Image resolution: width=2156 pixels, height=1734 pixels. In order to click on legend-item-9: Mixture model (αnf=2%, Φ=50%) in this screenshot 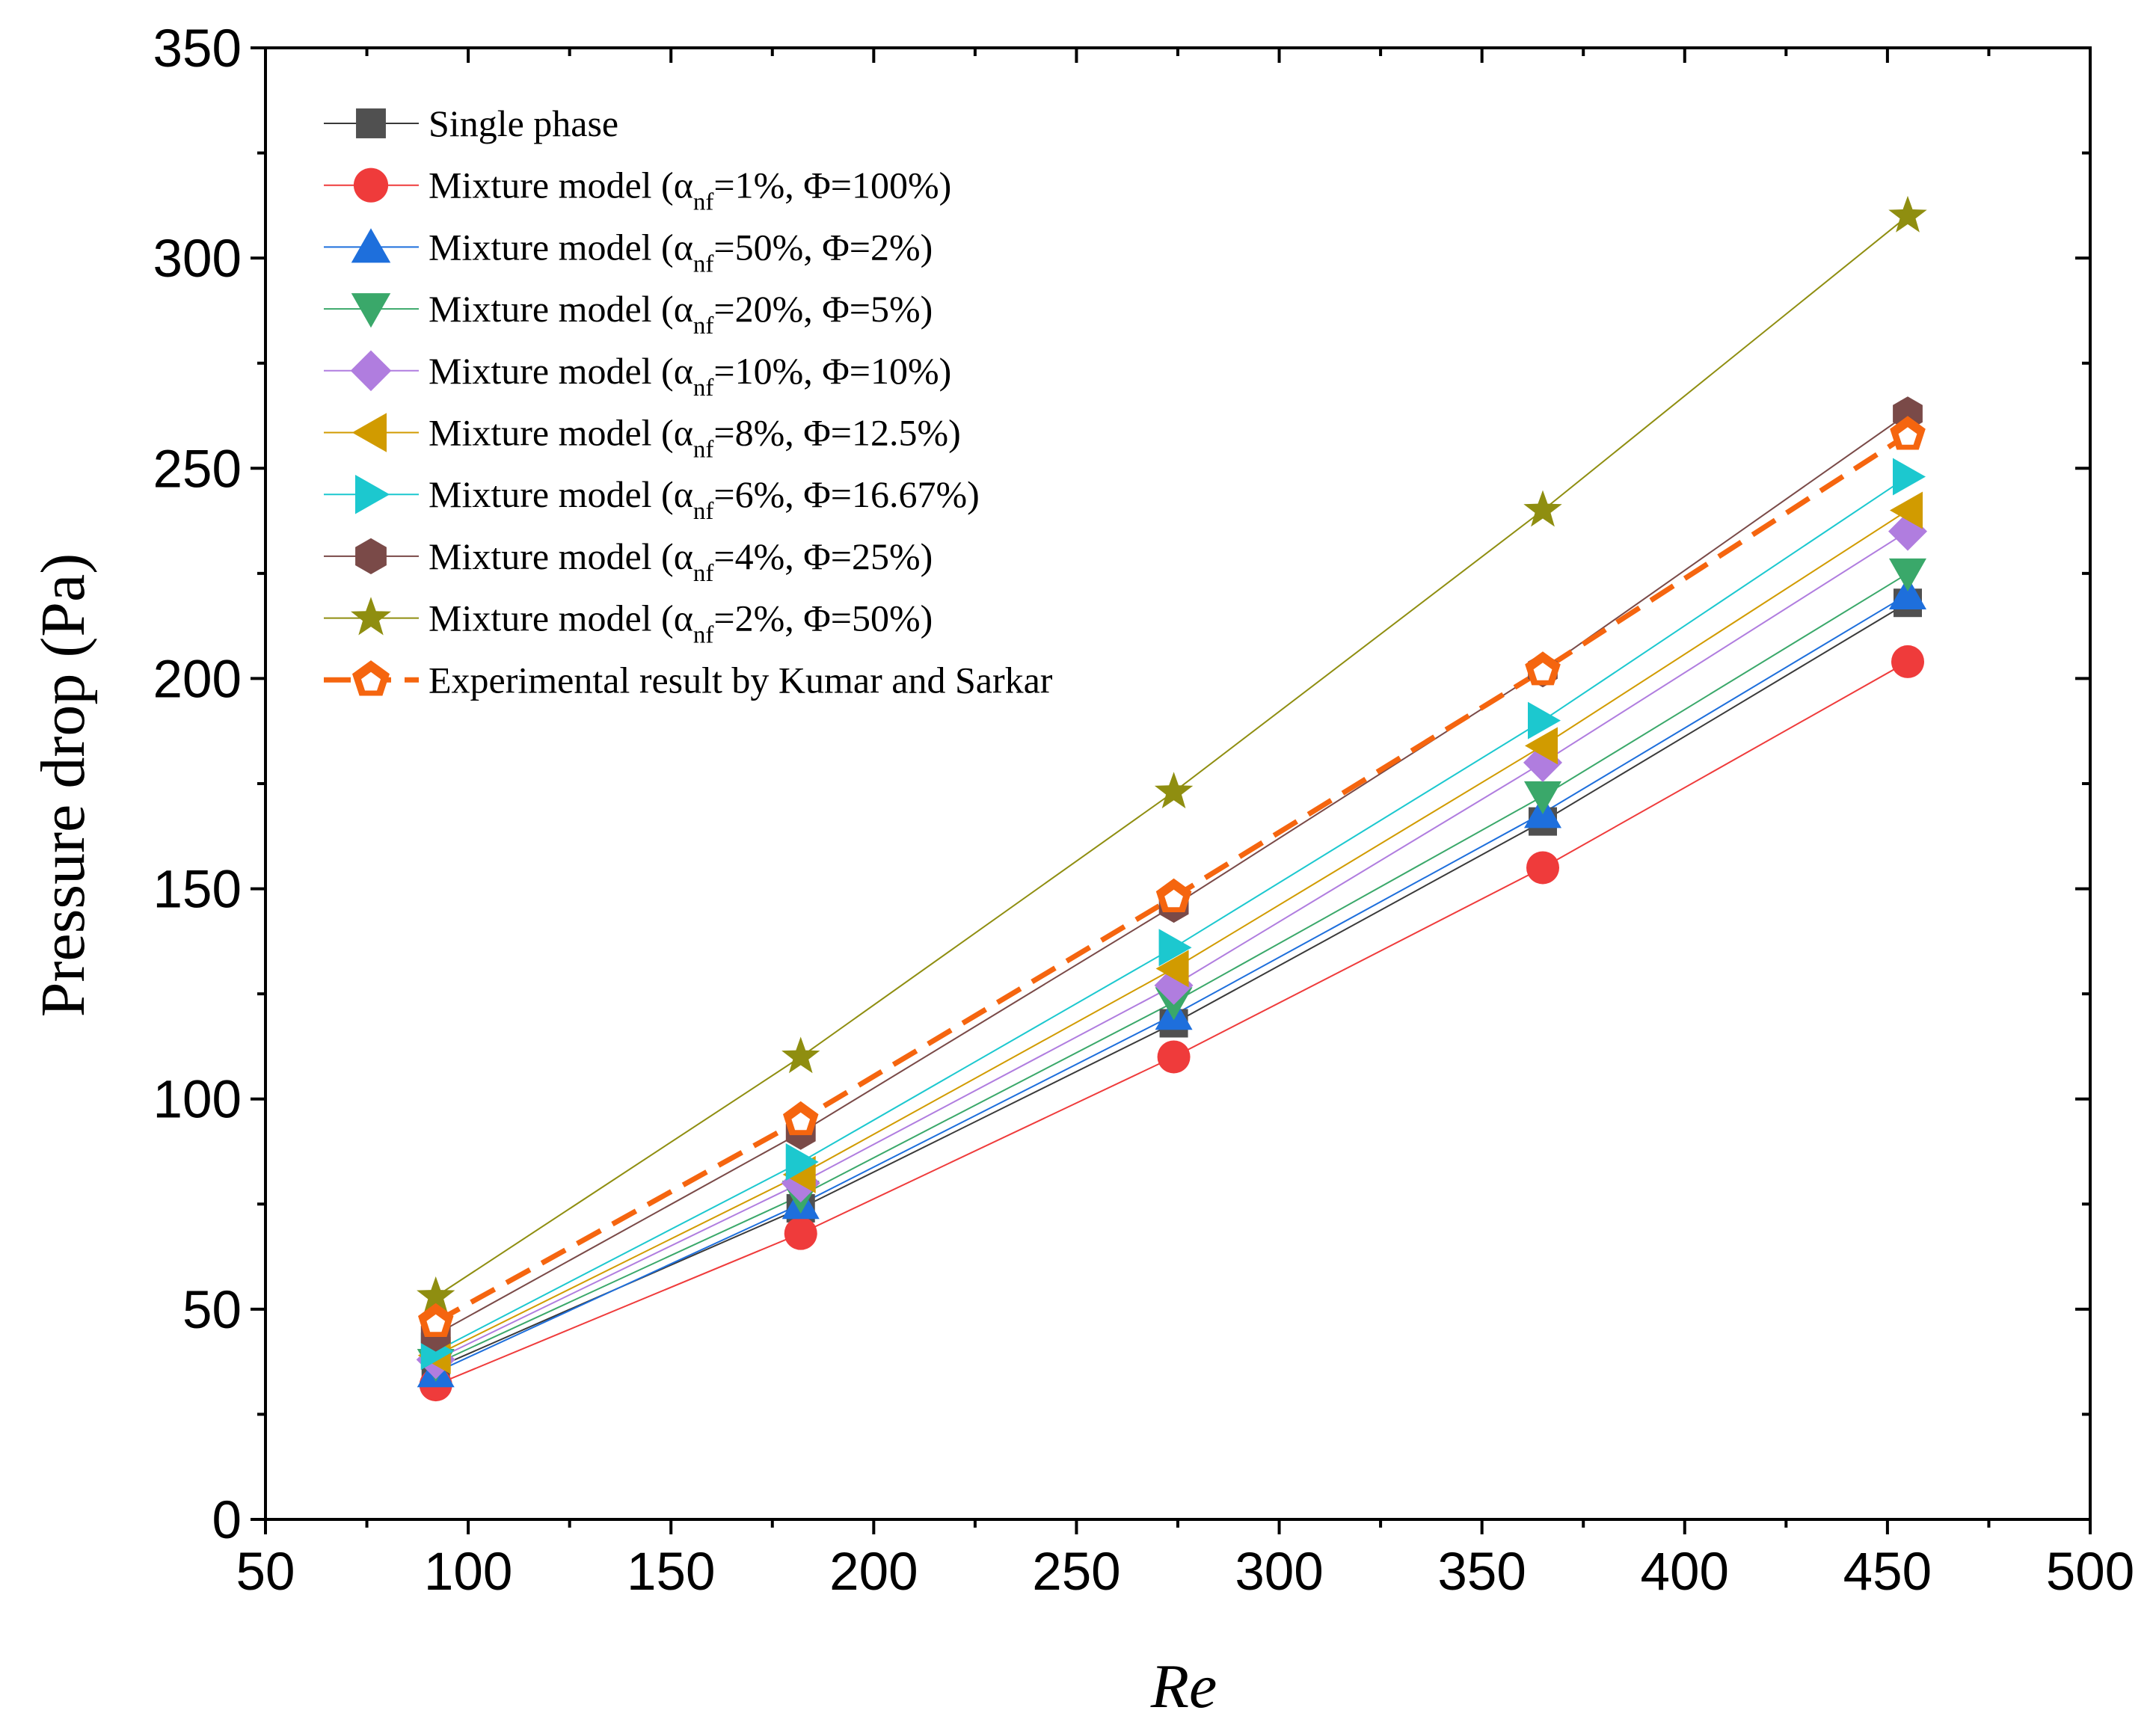, I will do `click(628, 623)`.